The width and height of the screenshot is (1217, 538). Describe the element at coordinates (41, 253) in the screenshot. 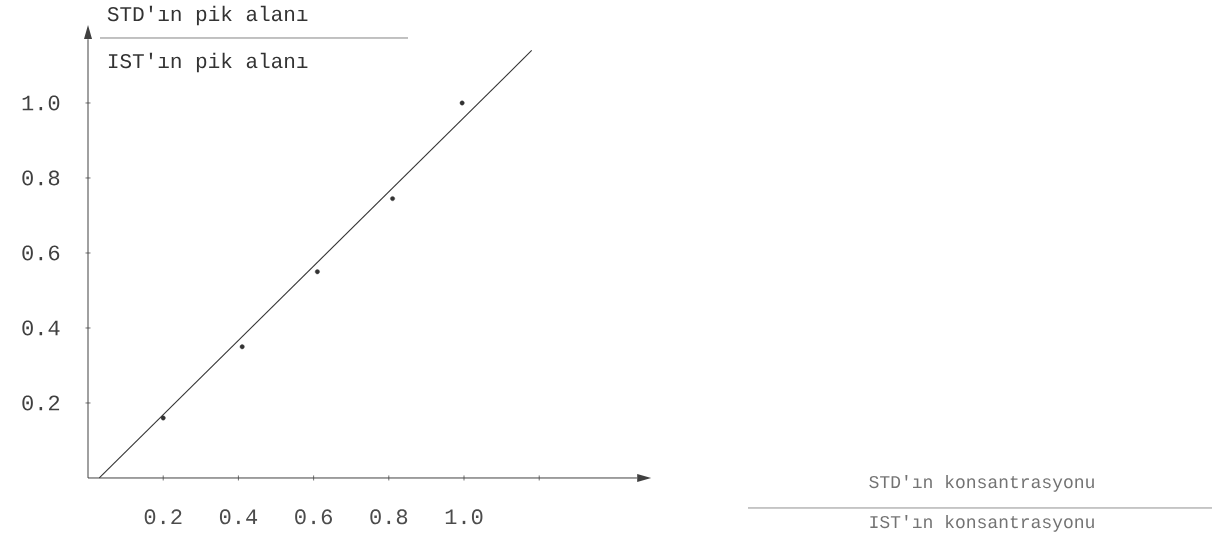

I see `y-tick-label: 0.6` at that location.